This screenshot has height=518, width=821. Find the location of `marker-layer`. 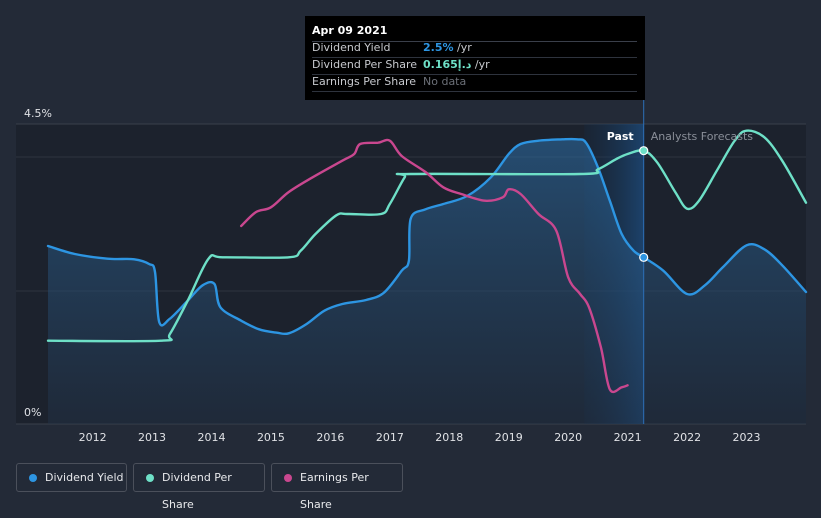

marker-layer is located at coordinates (644, 204).